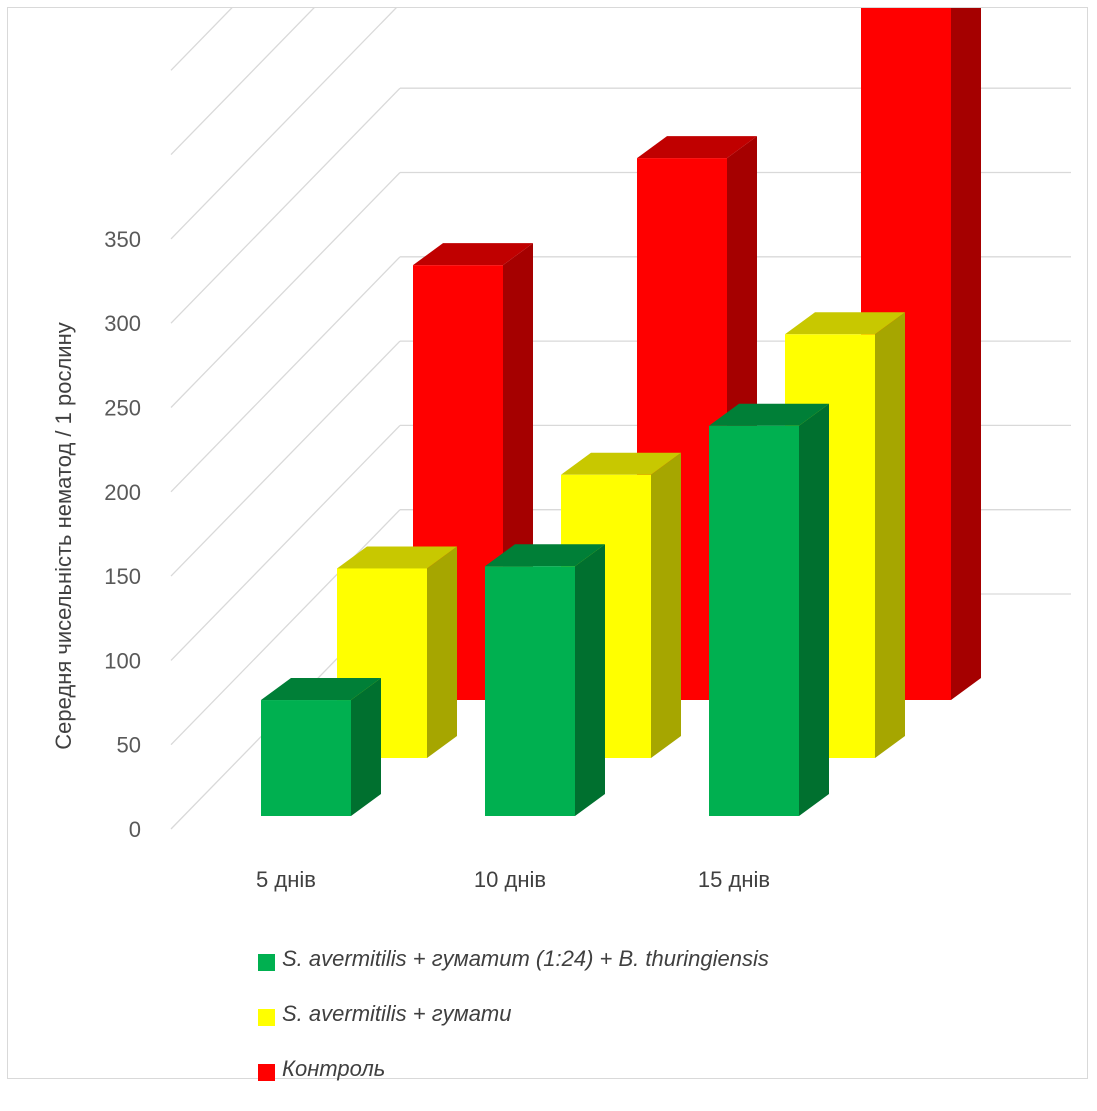 The width and height of the screenshot is (1097, 1111). I want to click on legend-label-series-2: S. avermitilis + гумати, so click(397, 1013).